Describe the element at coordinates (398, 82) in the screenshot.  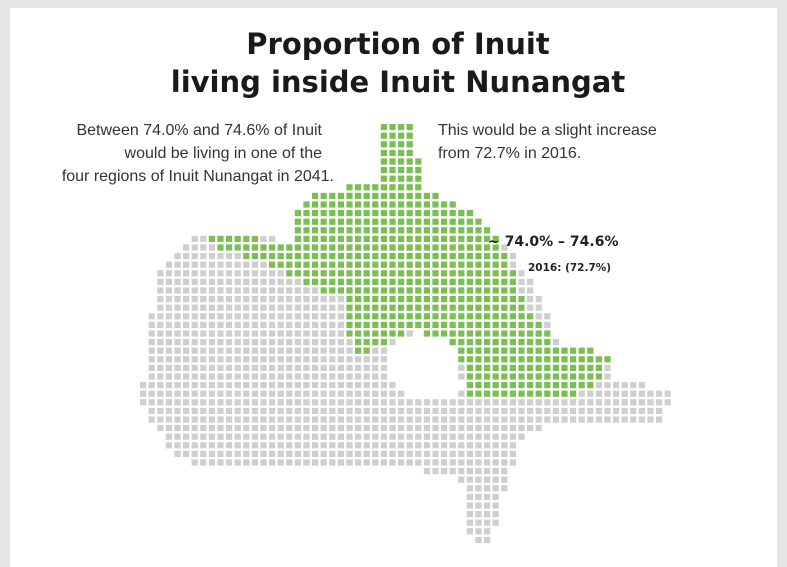
I see `title-line: living inside Inuit Nunangat` at that location.